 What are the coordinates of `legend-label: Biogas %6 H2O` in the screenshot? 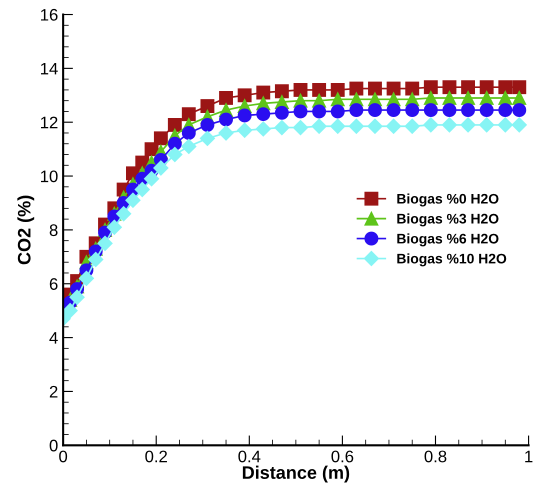 It's located at (447, 239).